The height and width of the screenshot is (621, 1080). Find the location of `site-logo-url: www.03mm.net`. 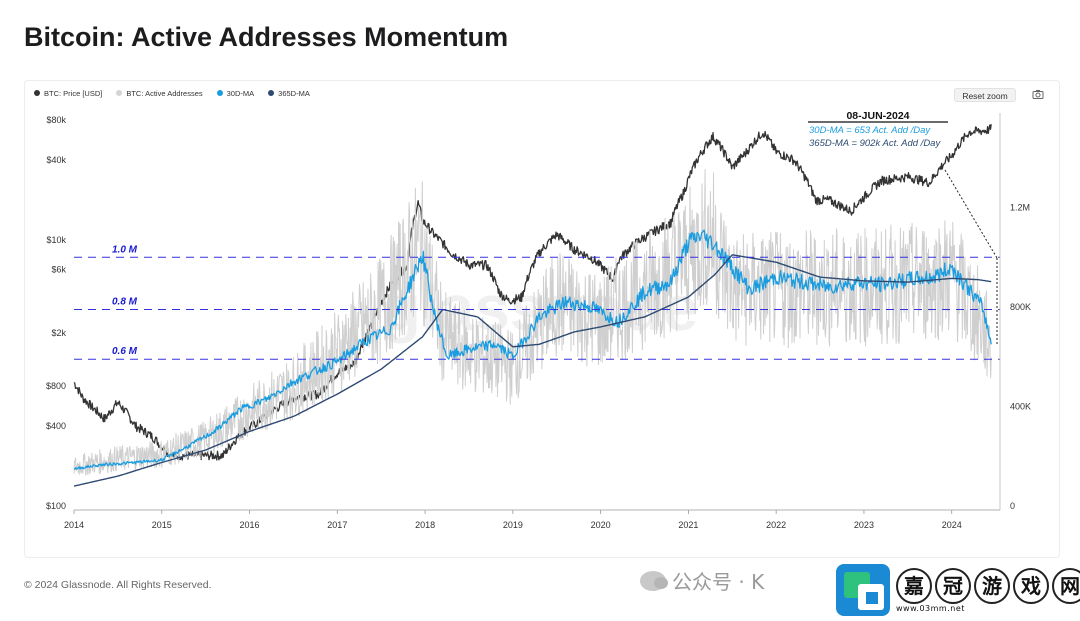

site-logo-url: www.03mm.net is located at coordinates (930, 608).